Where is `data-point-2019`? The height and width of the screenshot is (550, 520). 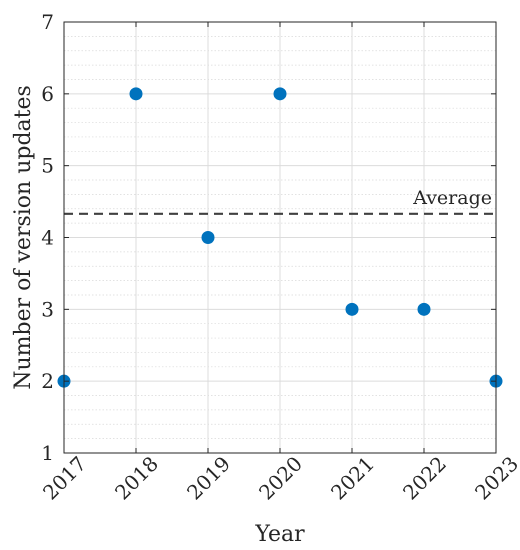
data-point-2019 is located at coordinates (208, 237).